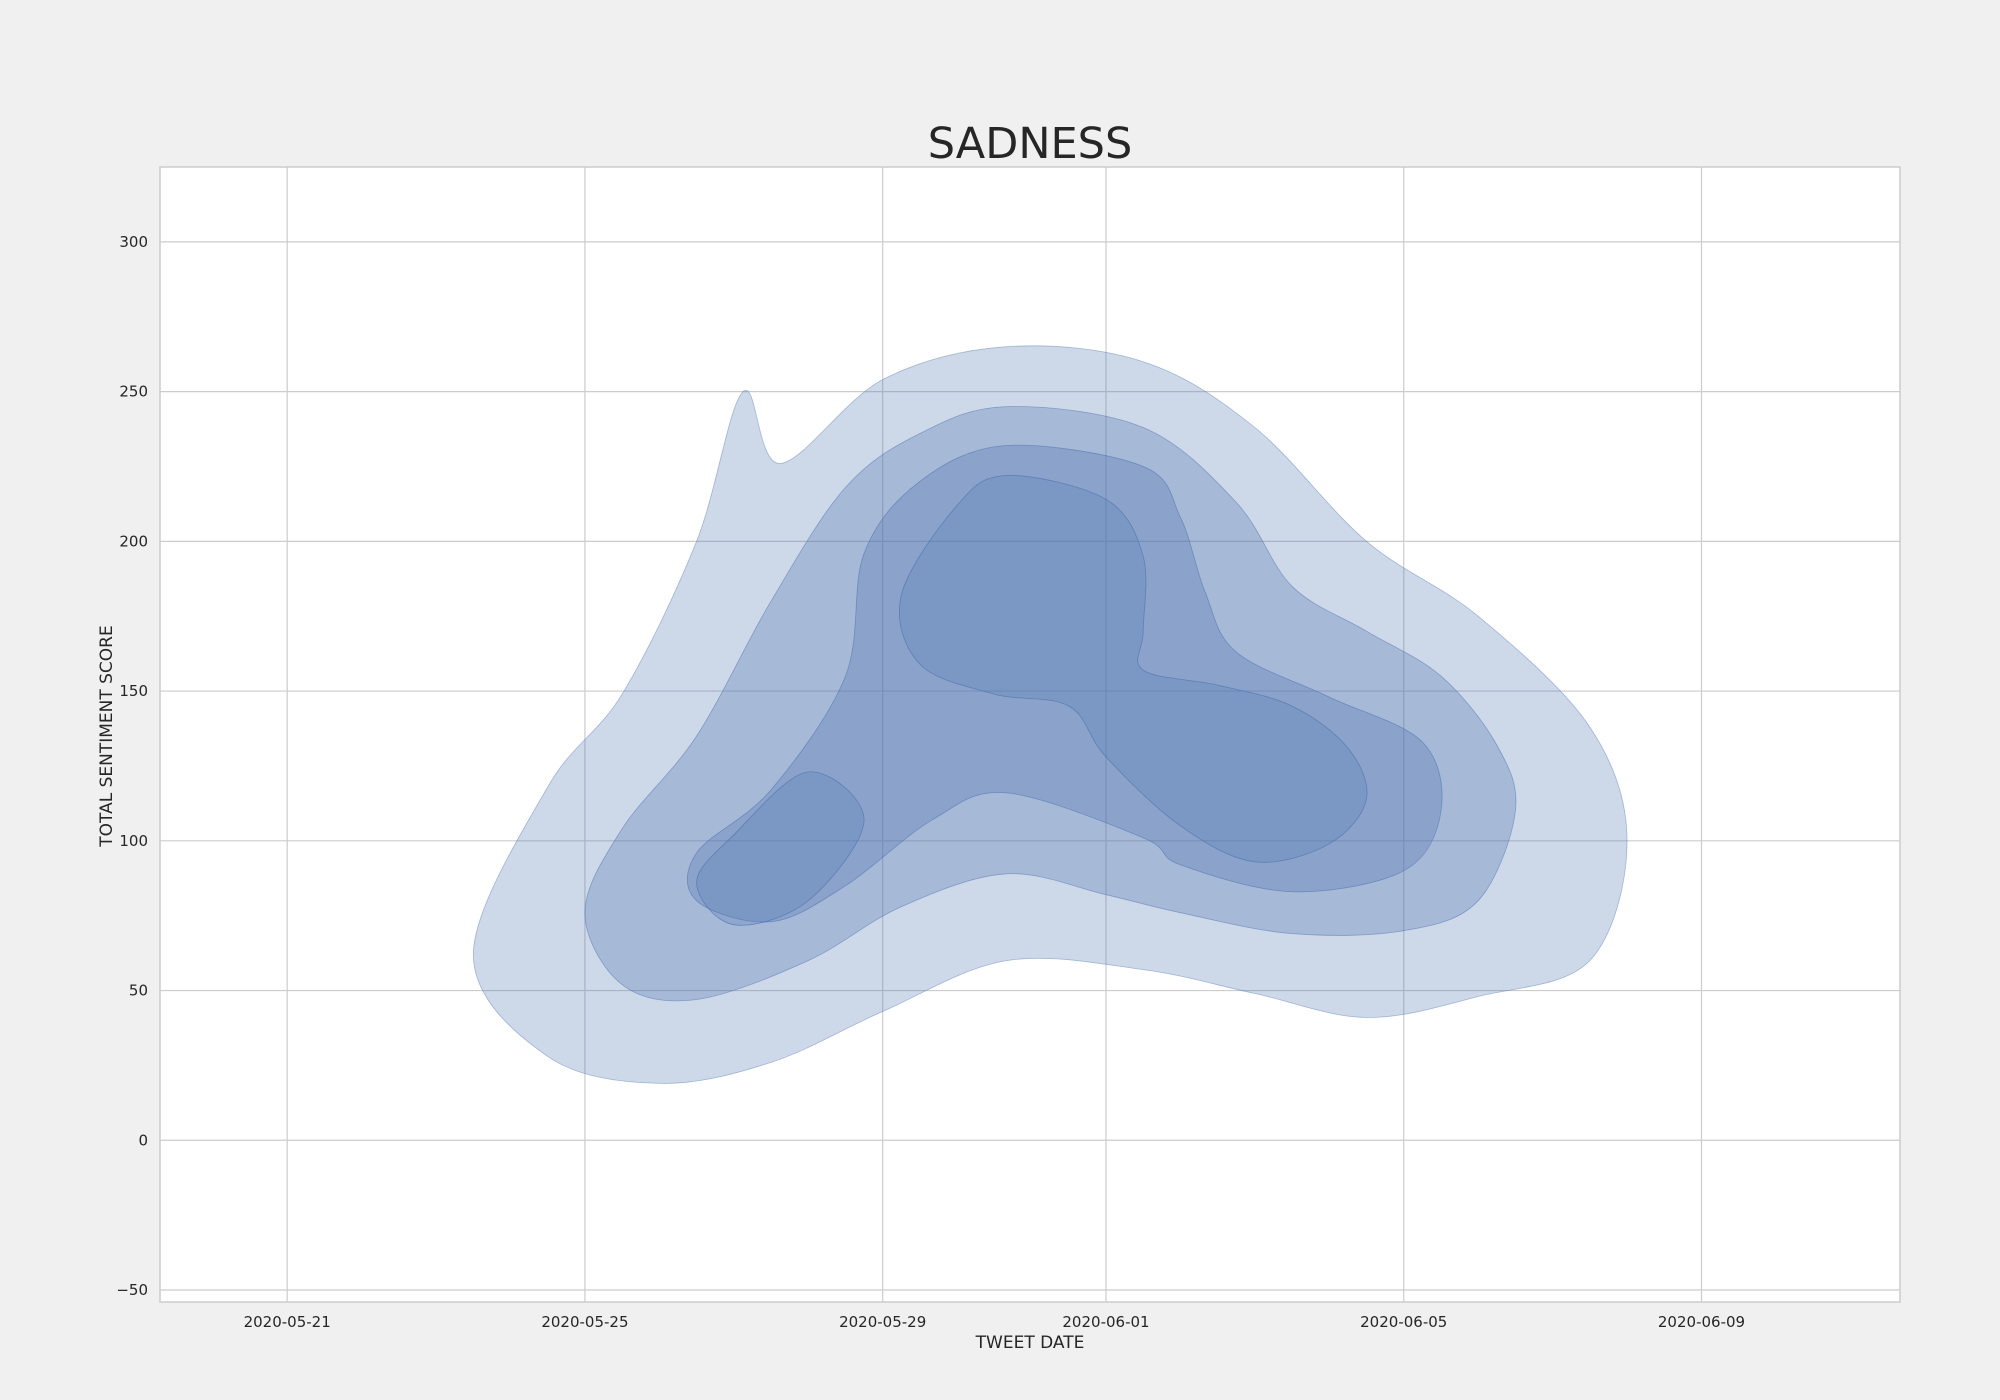  I want to click on y-tick-label: −50, so click(132, 1290).